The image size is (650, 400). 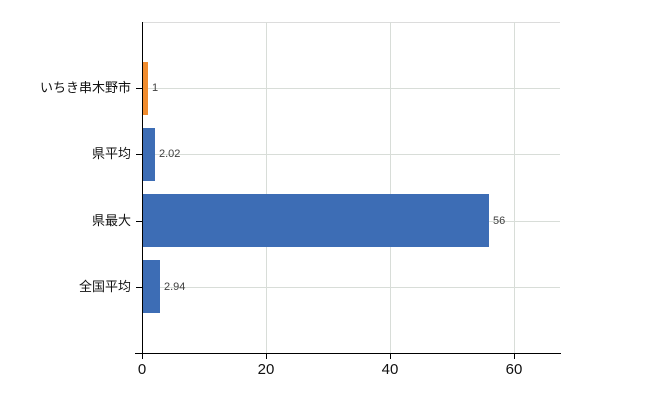 What do you see at coordinates (85, 87) in the screenshot?
I see `category-label: いちき串木野市` at bounding box center [85, 87].